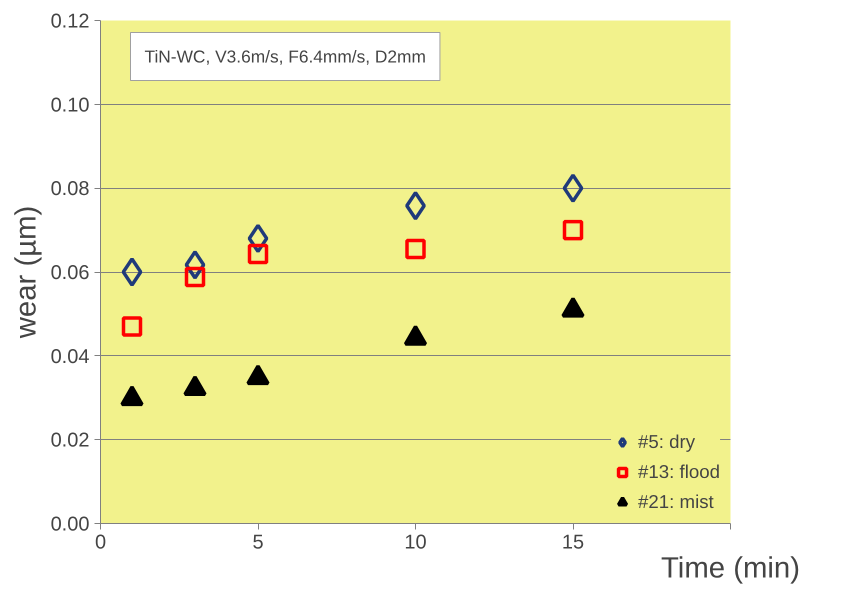 Image resolution: width=845 pixels, height=593 pixels. What do you see at coordinates (26, 273) in the screenshot?
I see `y-axis-title: wear (µm)` at bounding box center [26, 273].